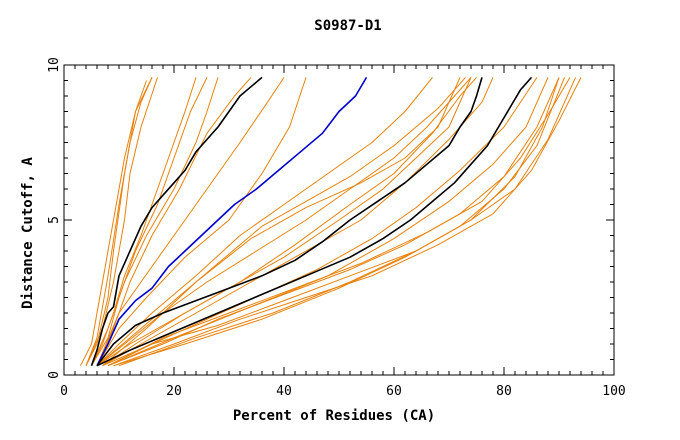 This screenshot has height=440, width=680. I want to click on x-tick-label: 40, so click(284, 391).